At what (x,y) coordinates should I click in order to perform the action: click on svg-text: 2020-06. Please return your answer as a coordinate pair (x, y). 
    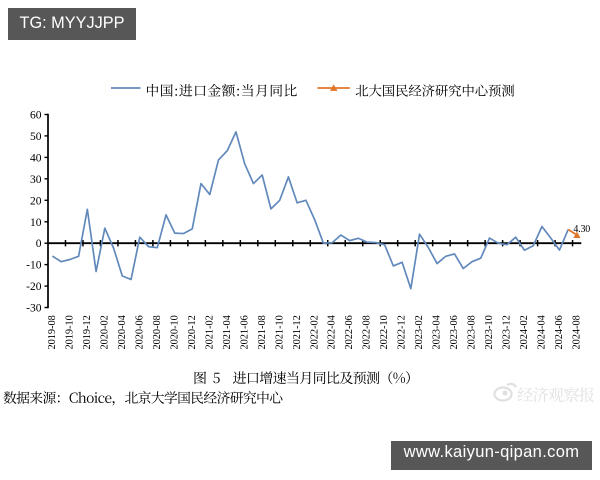
    Looking at the image, I should click on (139, 332).